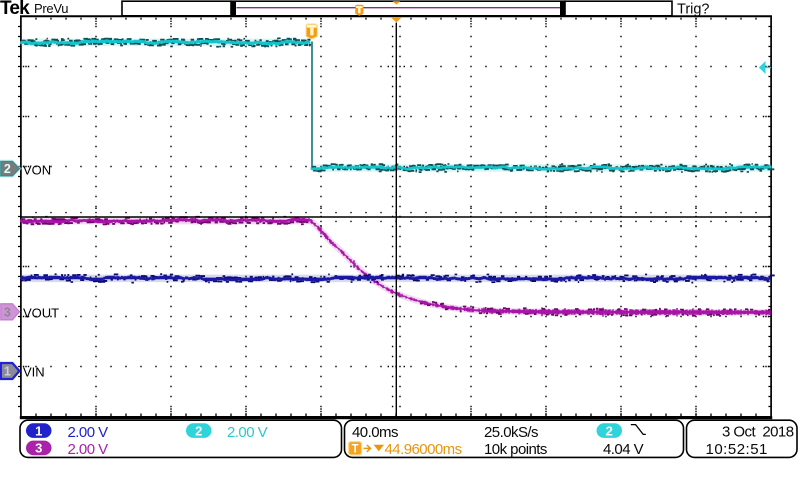 The image size is (800, 480). I want to click on svg-text: 40.0ms, so click(375, 432).